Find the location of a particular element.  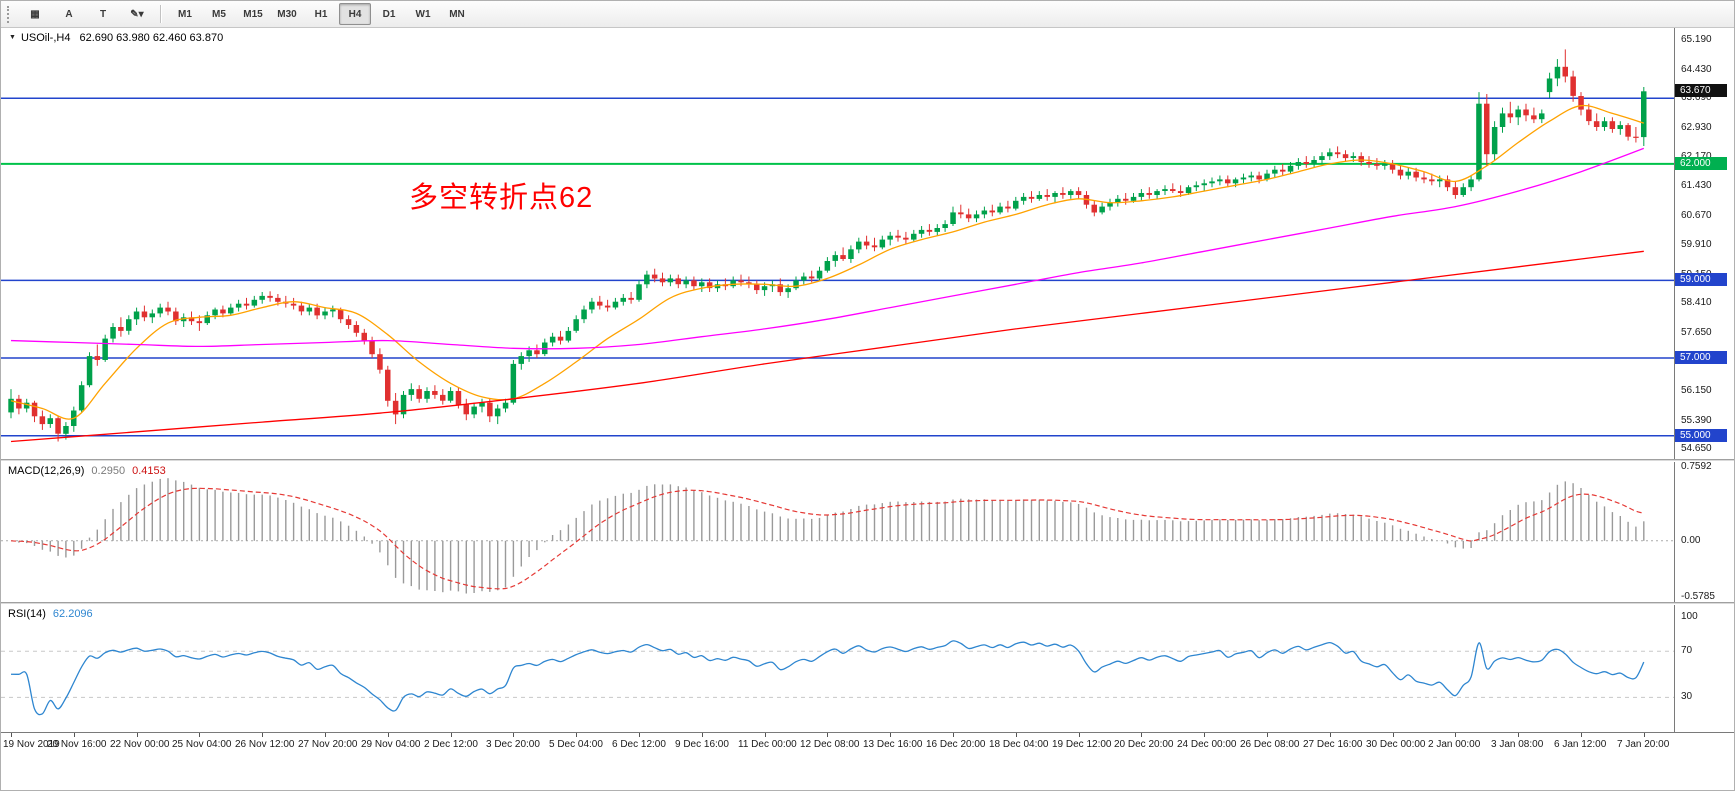

price-tick: 64.430 is located at coordinates (1696, 69).